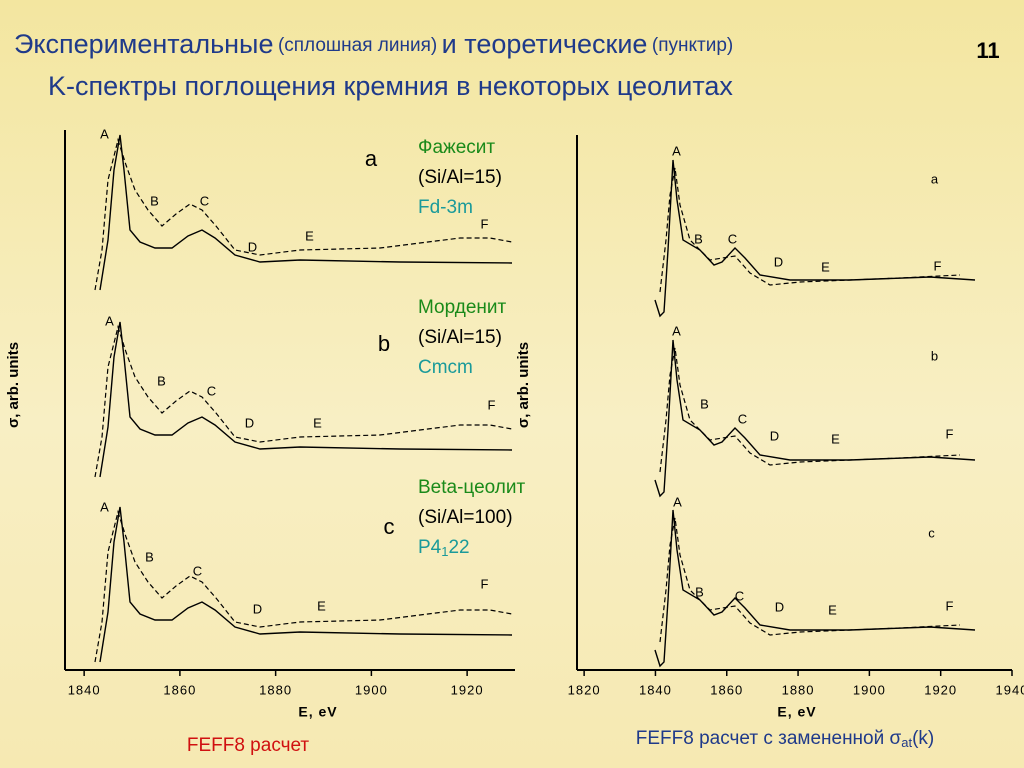  I want to click on sample-name: Beta-цеолит, so click(471, 487).